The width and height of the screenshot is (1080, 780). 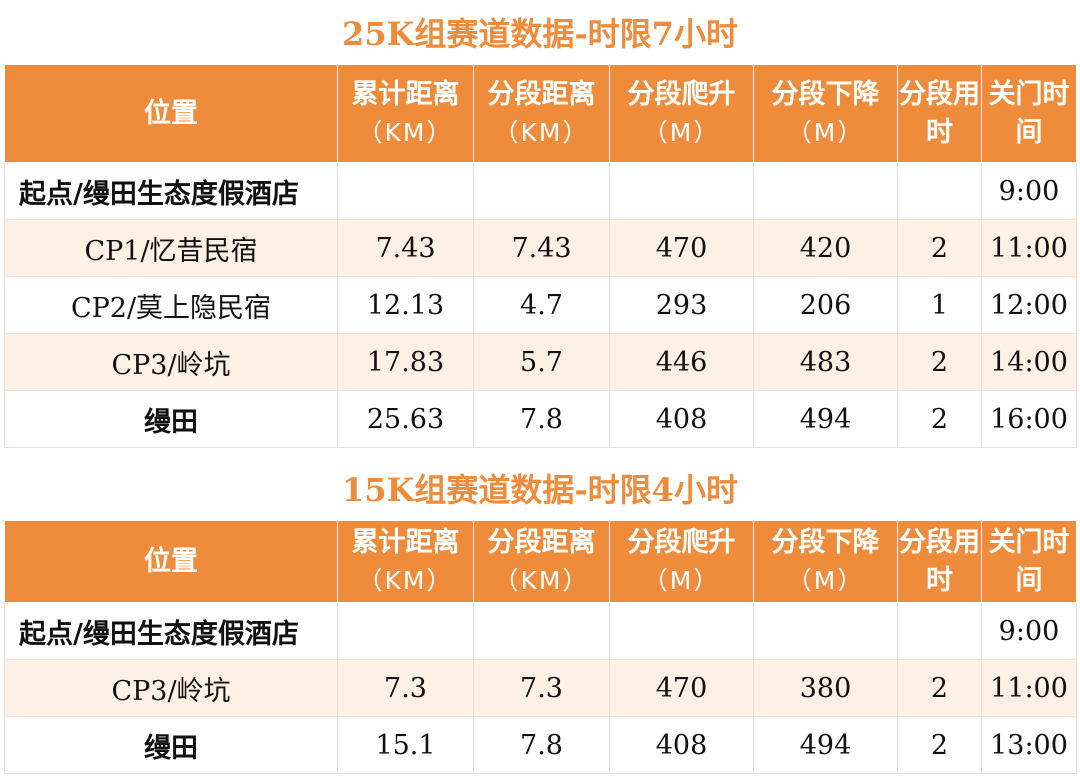 I want to click on header-seg-time: 分段用时, so click(x=939, y=561).